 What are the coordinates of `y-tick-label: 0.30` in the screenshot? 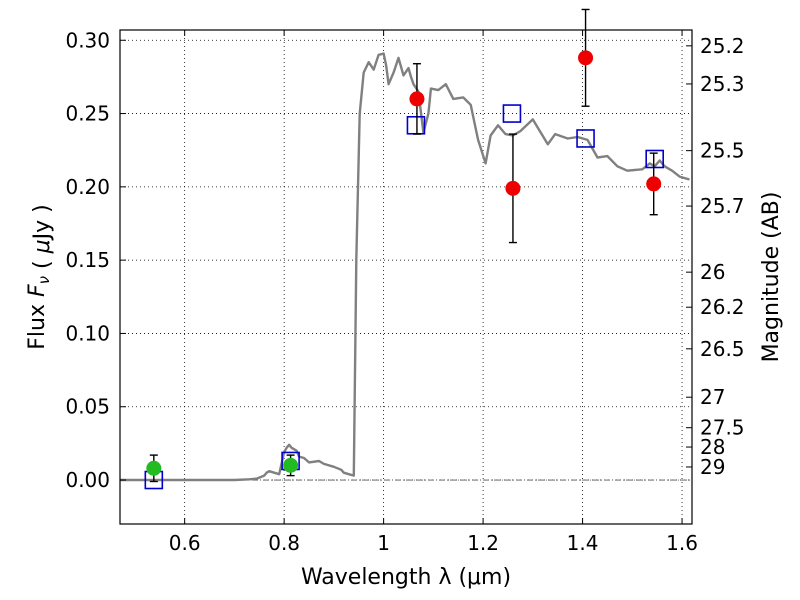 It's located at (87, 40).